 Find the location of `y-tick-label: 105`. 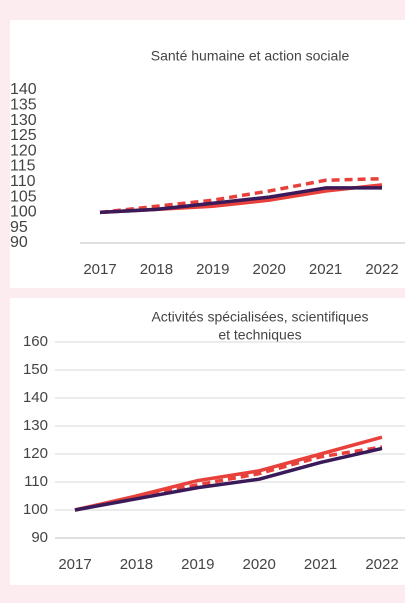

y-tick-label: 105 is located at coordinates (23, 196).